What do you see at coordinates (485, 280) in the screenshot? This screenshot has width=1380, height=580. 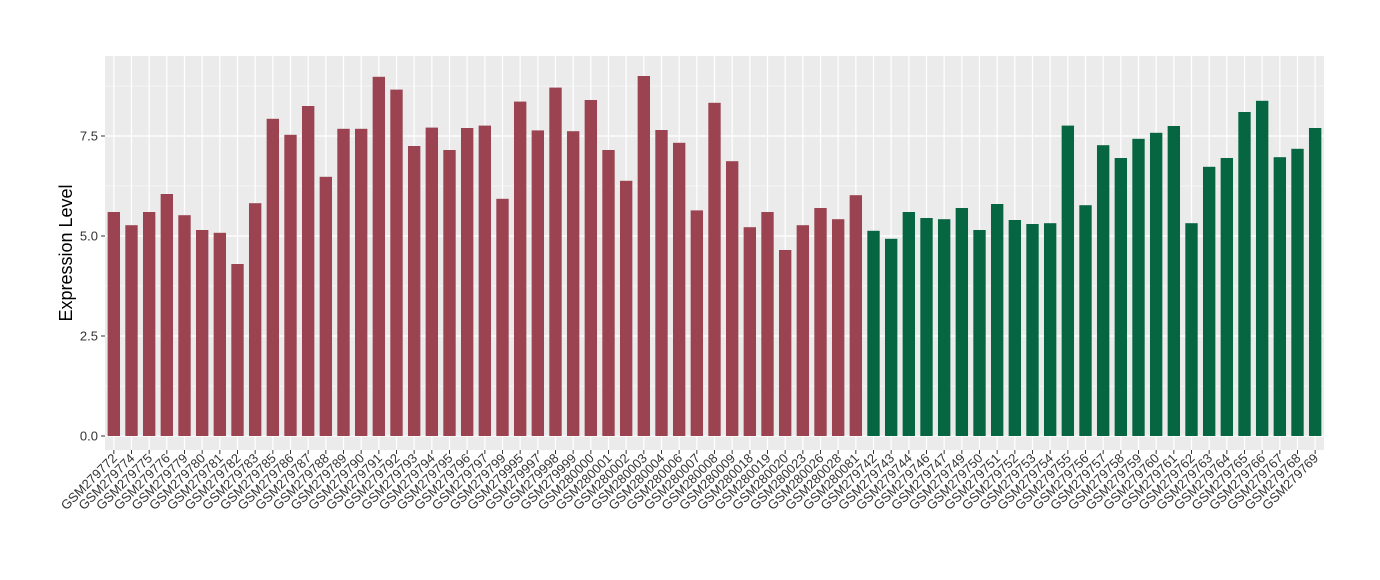 I see `bar-GSM279797` at bounding box center [485, 280].